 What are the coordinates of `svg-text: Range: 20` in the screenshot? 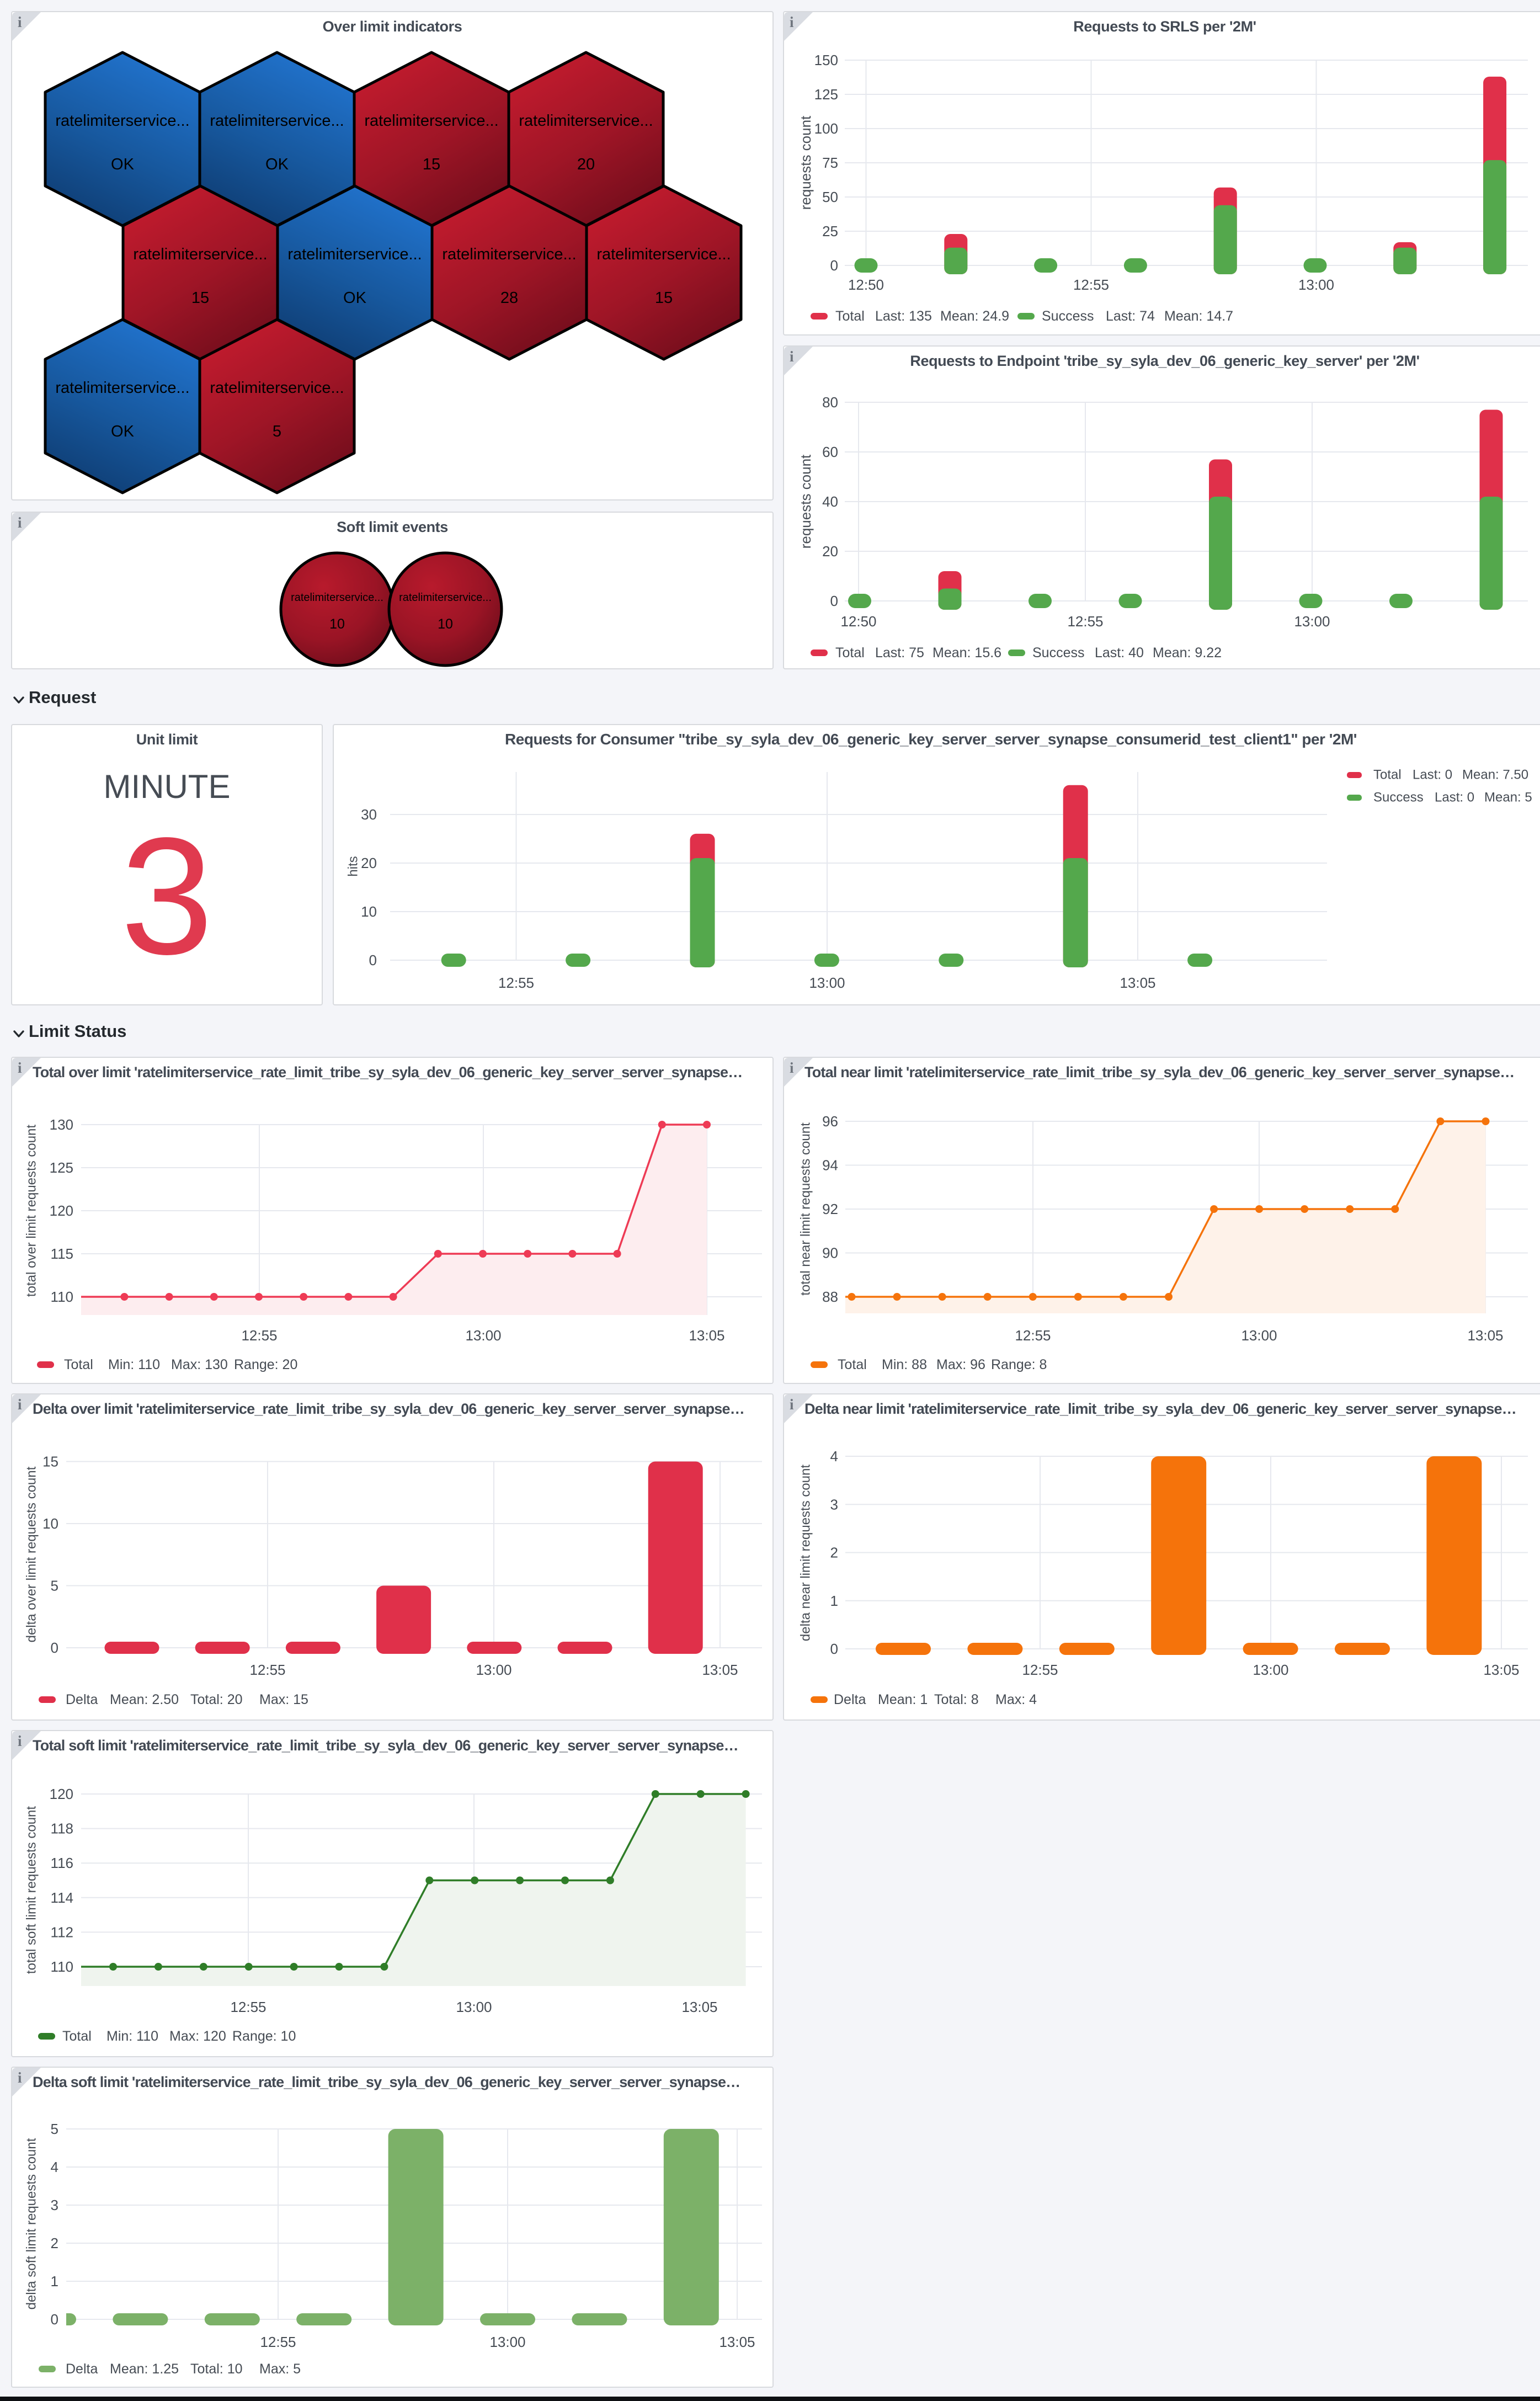 It's located at (265, 1365).